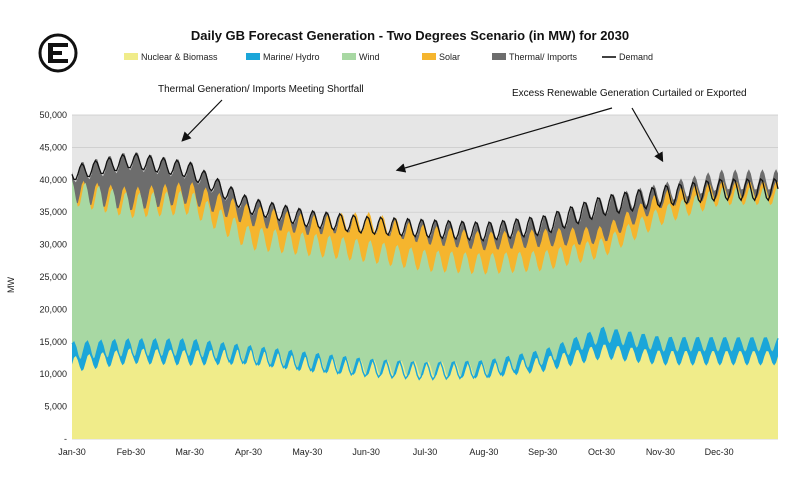  Describe the element at coordinates (58, 53) in the screenshot. I see `company-logo` at that location.